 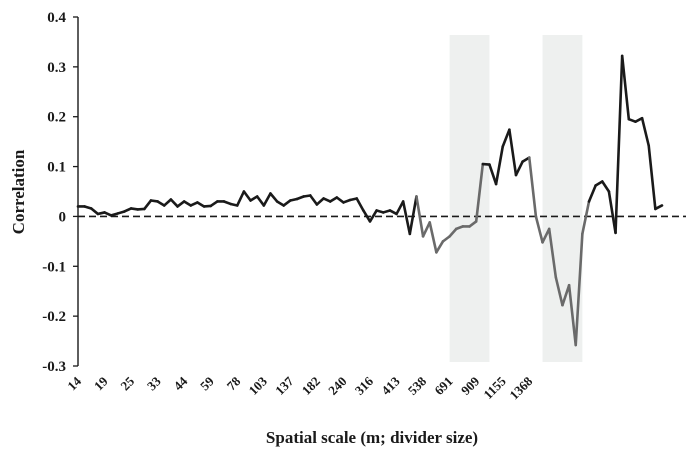 What do you see at coordinates (520, 387) in the screenshot?
I see `x-tick-label: 1368` at bounding box center [520, 387].